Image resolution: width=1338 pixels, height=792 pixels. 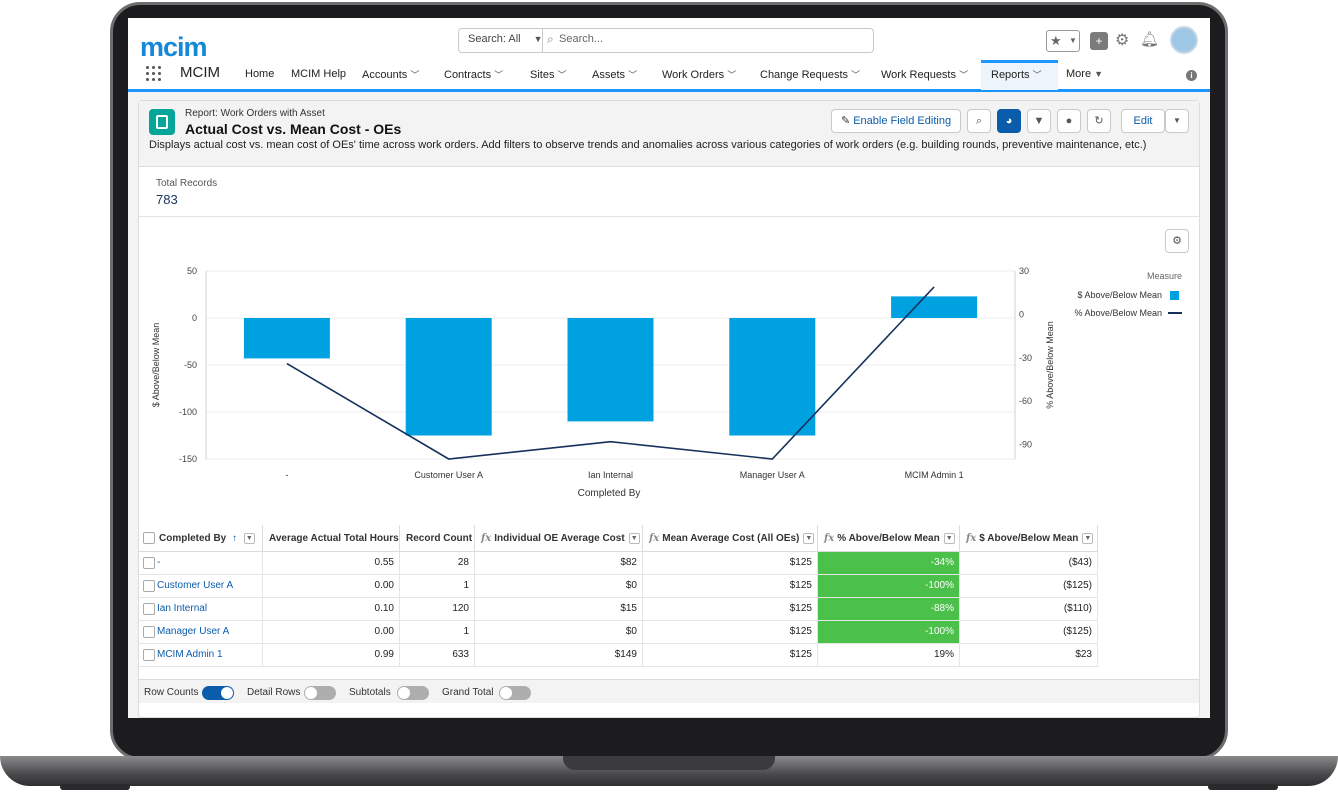 What do you see at coordinates (1063, 41) in the screenshot?
I see `favorites-button: ★ ▼` at bounding box center [1063, 41].